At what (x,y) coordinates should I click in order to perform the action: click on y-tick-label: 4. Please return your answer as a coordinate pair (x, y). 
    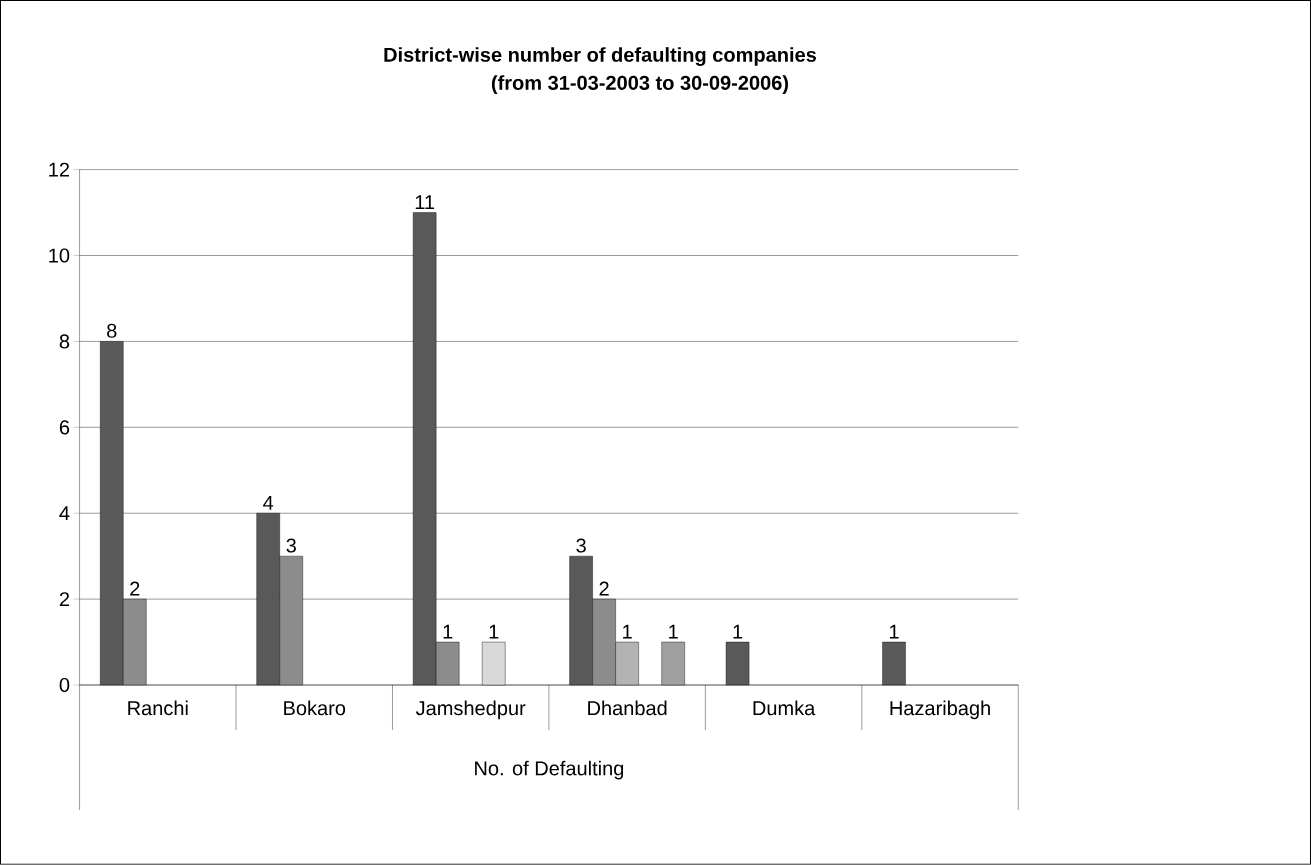
    Looking at the image, I should click on (64, 513).